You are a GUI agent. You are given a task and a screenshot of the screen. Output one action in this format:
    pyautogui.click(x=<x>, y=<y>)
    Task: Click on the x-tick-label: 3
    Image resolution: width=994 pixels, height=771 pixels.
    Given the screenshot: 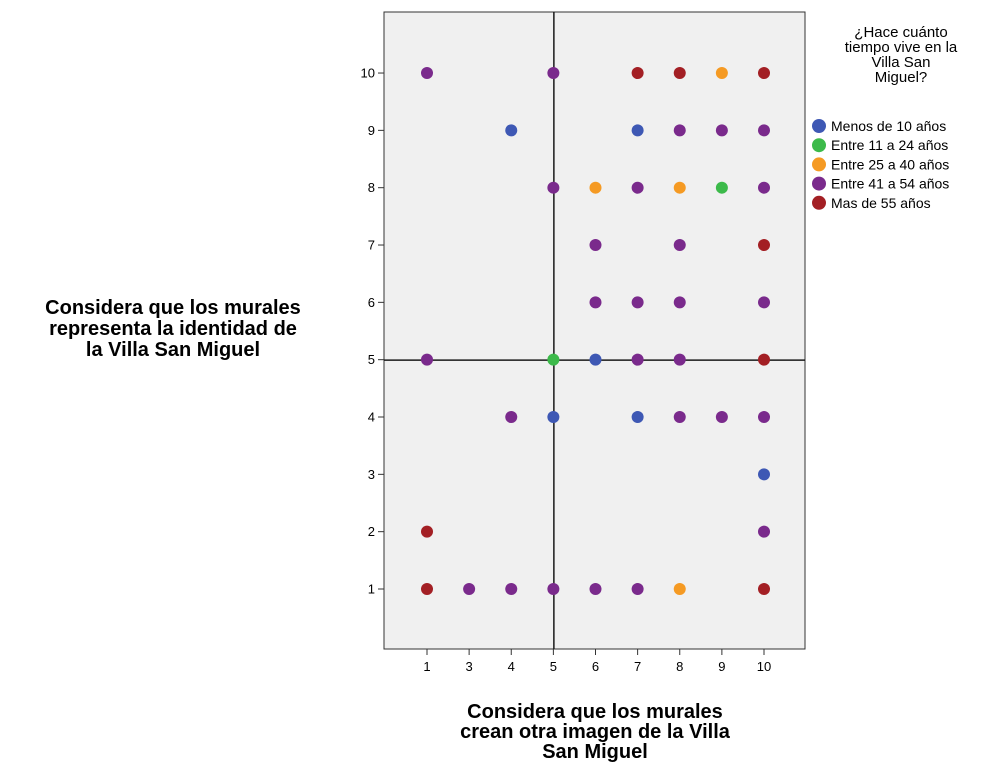 What is the action you would take?
    pyautogui.click(x=469, y=666)
    